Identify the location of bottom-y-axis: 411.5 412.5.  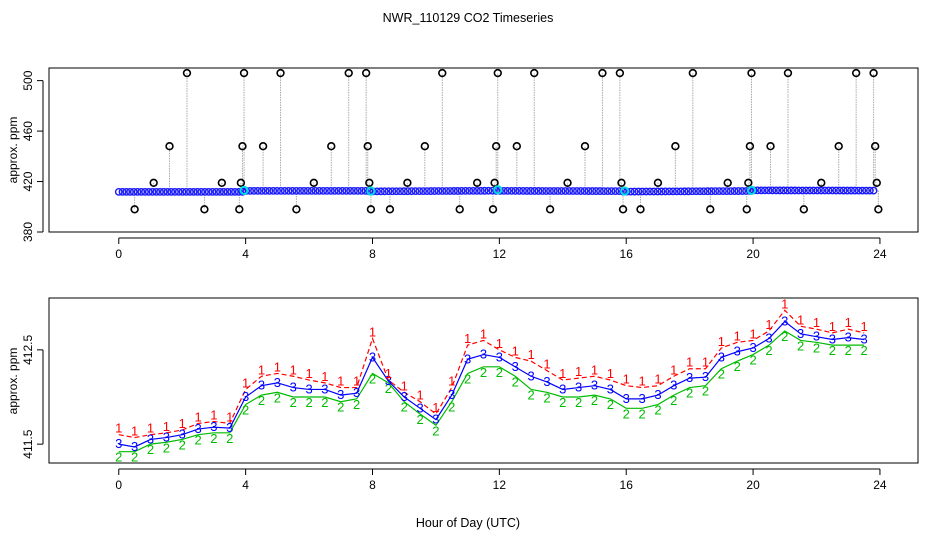
(32, 397).